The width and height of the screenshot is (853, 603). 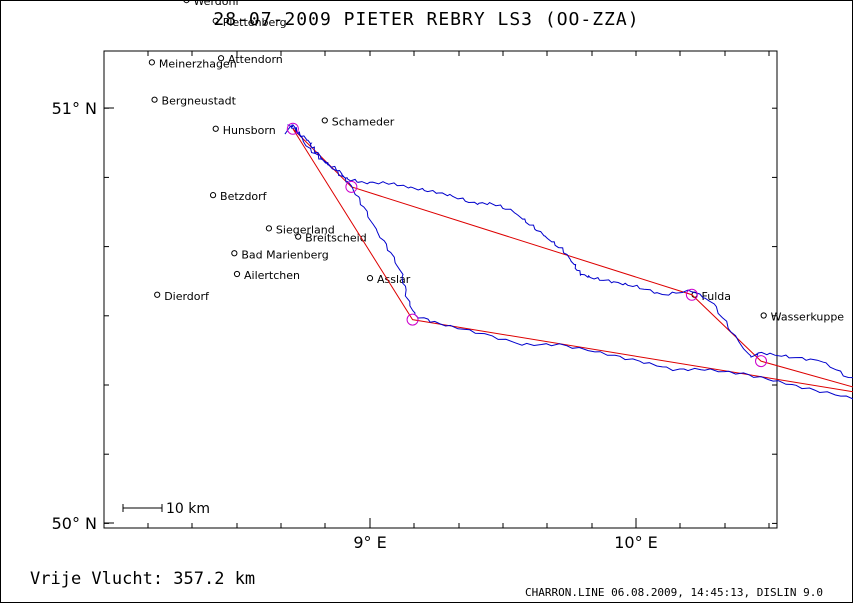 I want to click on town-label: Dierdorf, so click(x=187, y=296).